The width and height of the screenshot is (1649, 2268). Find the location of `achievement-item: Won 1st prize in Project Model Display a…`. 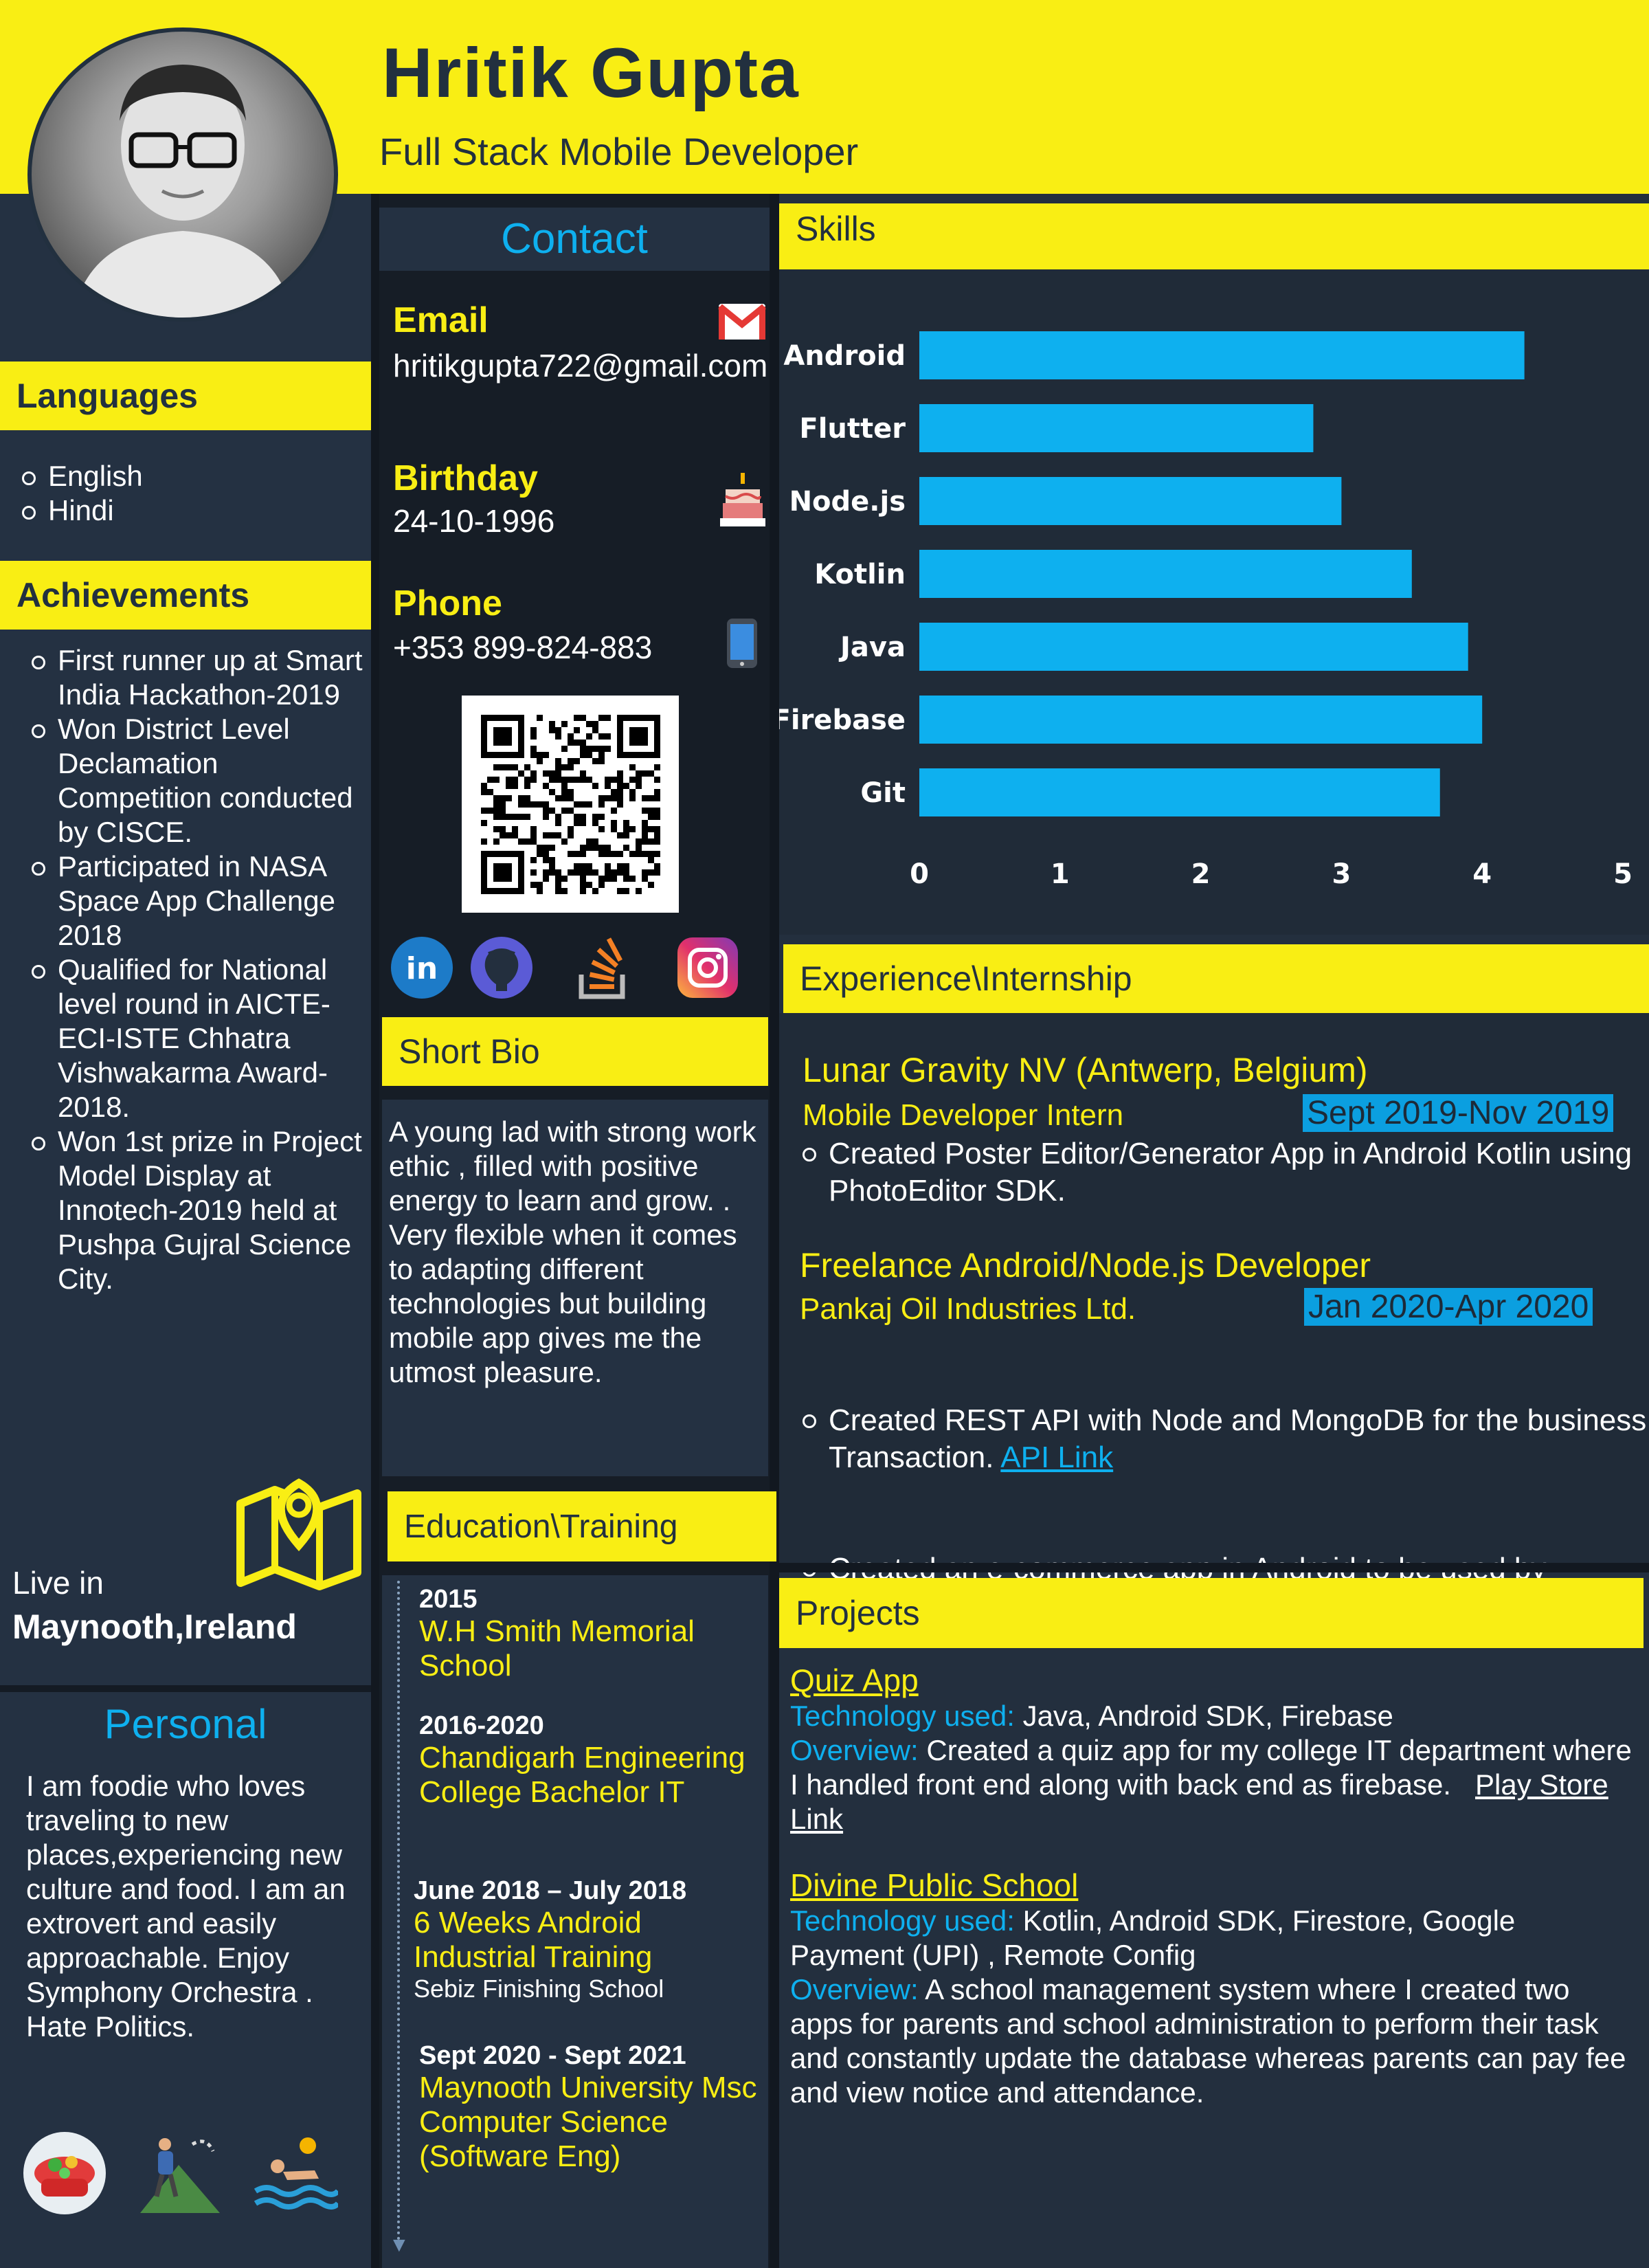

achievement-item: Won 1st prize in Project Model Display a… is located at coordinates (198, 1210).